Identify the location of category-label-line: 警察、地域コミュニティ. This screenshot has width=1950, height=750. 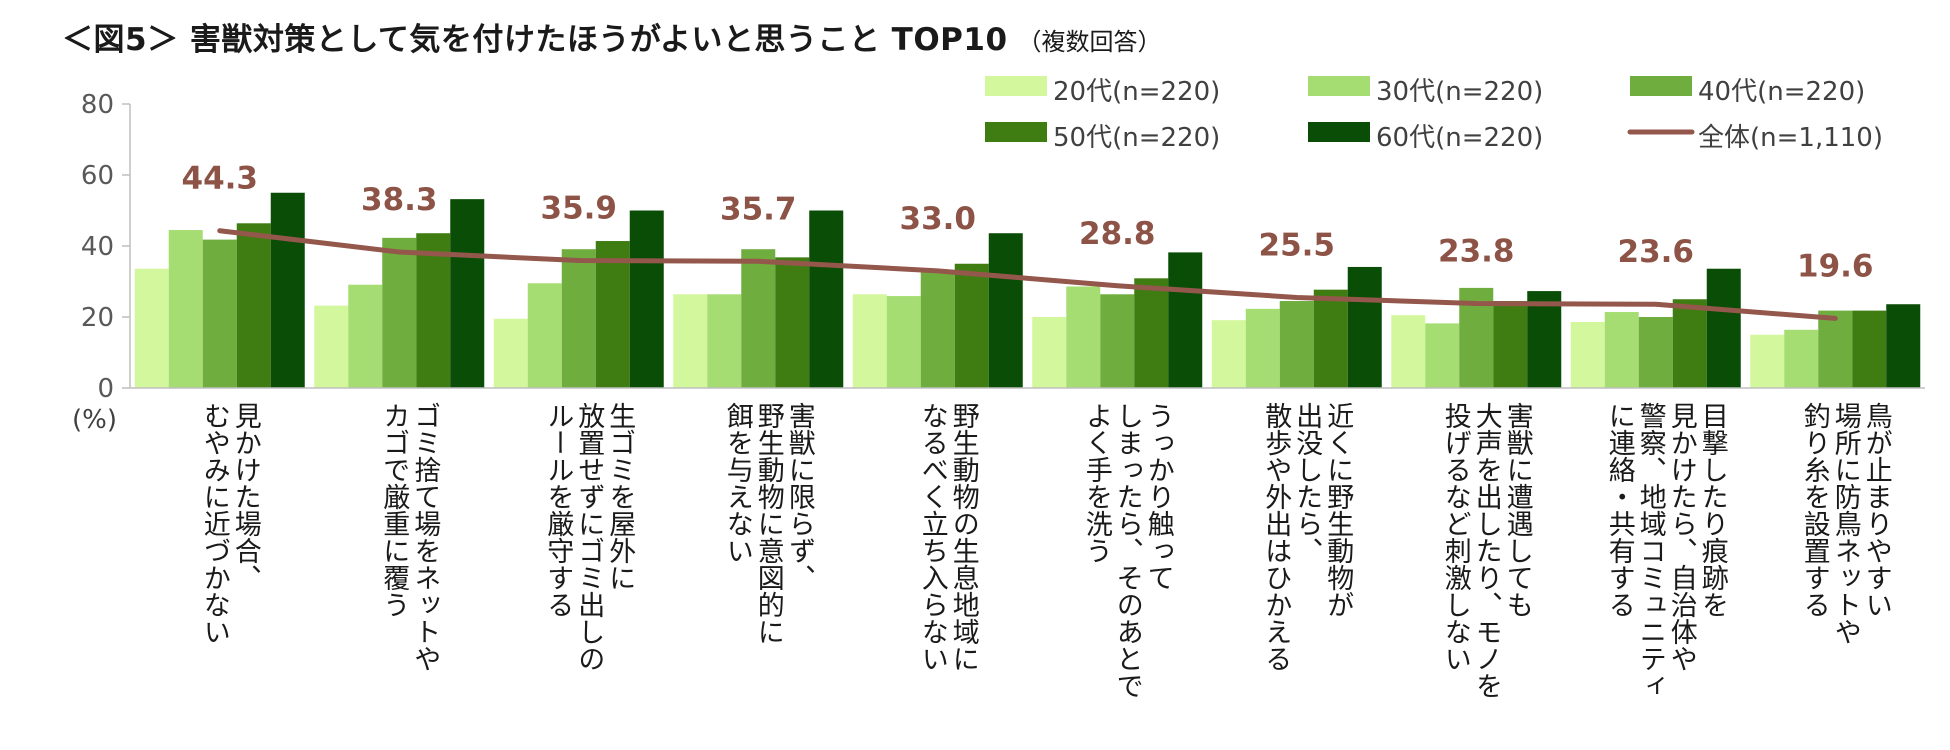
(1651, 550).